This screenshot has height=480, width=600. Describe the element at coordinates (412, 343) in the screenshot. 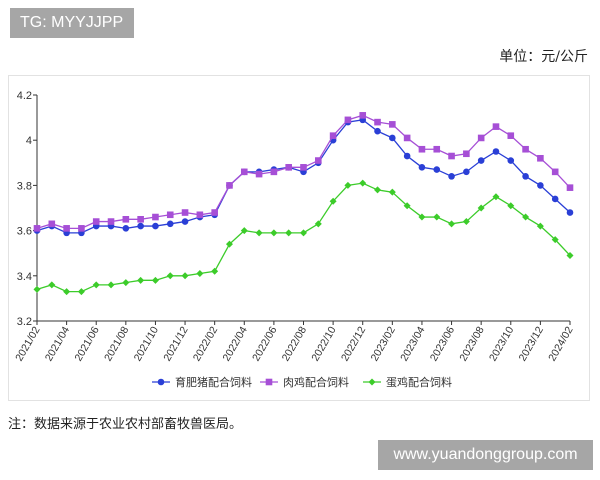

I see `x-tick-label: 2023/04` at that location.